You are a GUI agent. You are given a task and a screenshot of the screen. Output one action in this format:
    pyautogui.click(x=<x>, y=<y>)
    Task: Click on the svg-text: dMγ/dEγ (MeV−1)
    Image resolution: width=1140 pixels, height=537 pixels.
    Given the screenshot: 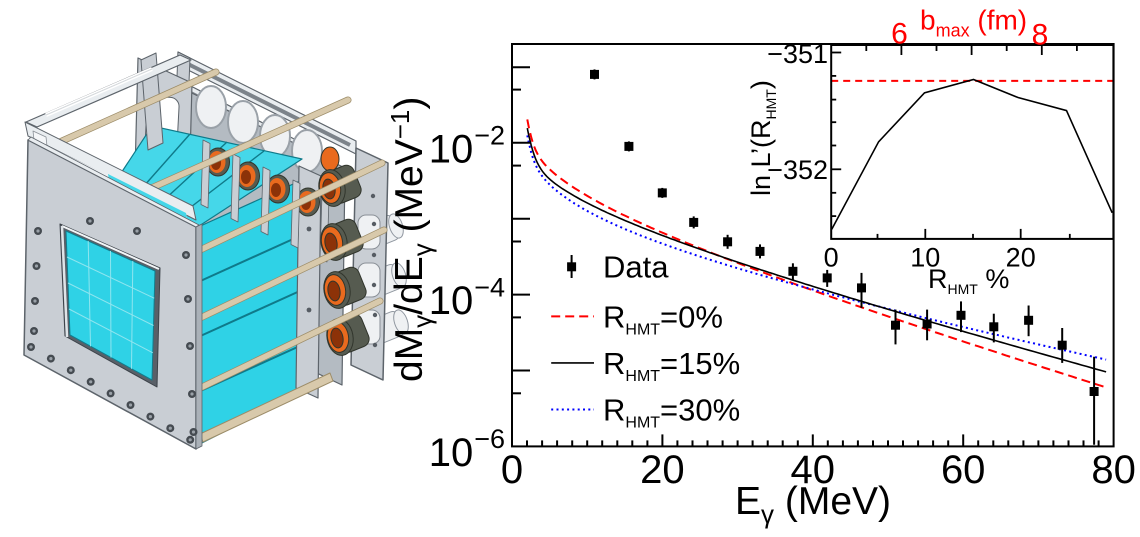 What is the action you would take?
    pyautogui.click(x=411, y=239)
    